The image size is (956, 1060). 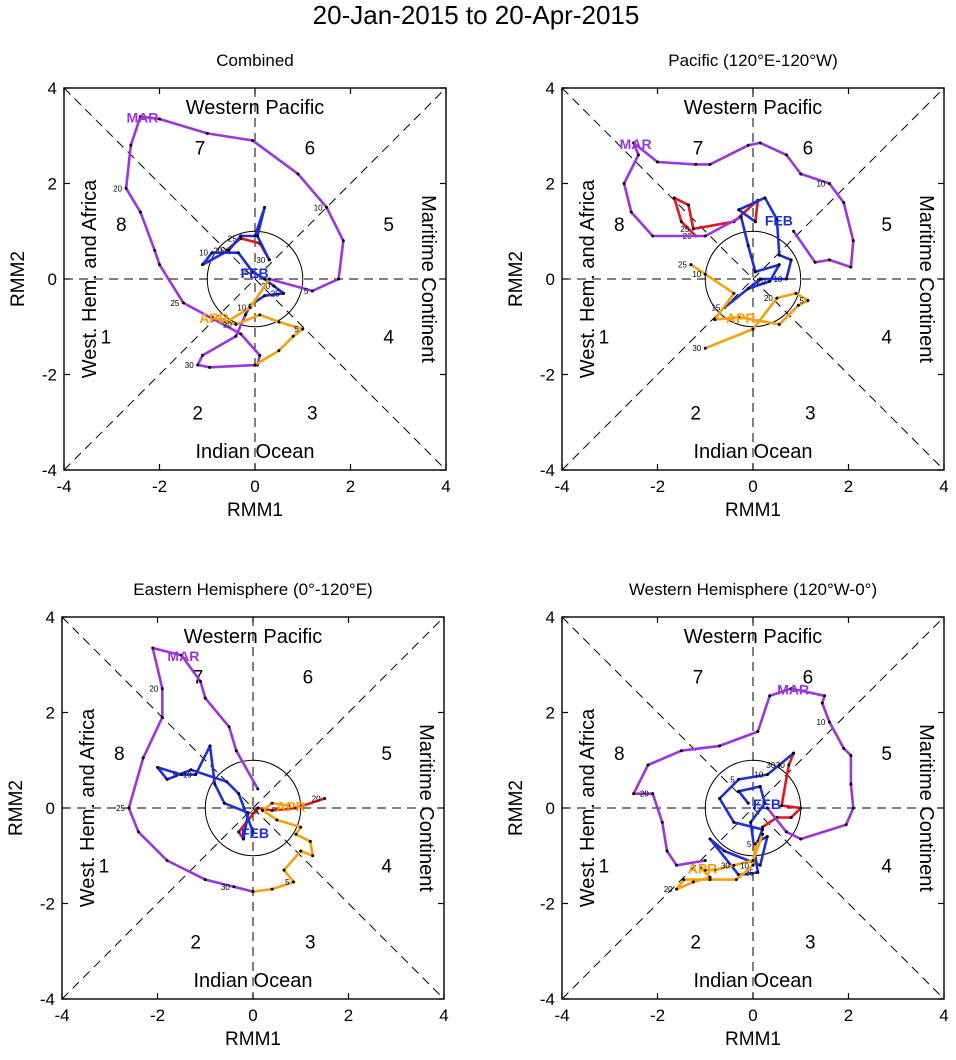 What do you see at coordinates (426, 808) in the screenshot?
I see `region-label-right: Maritime Continent` at bounding box center [426, 808].